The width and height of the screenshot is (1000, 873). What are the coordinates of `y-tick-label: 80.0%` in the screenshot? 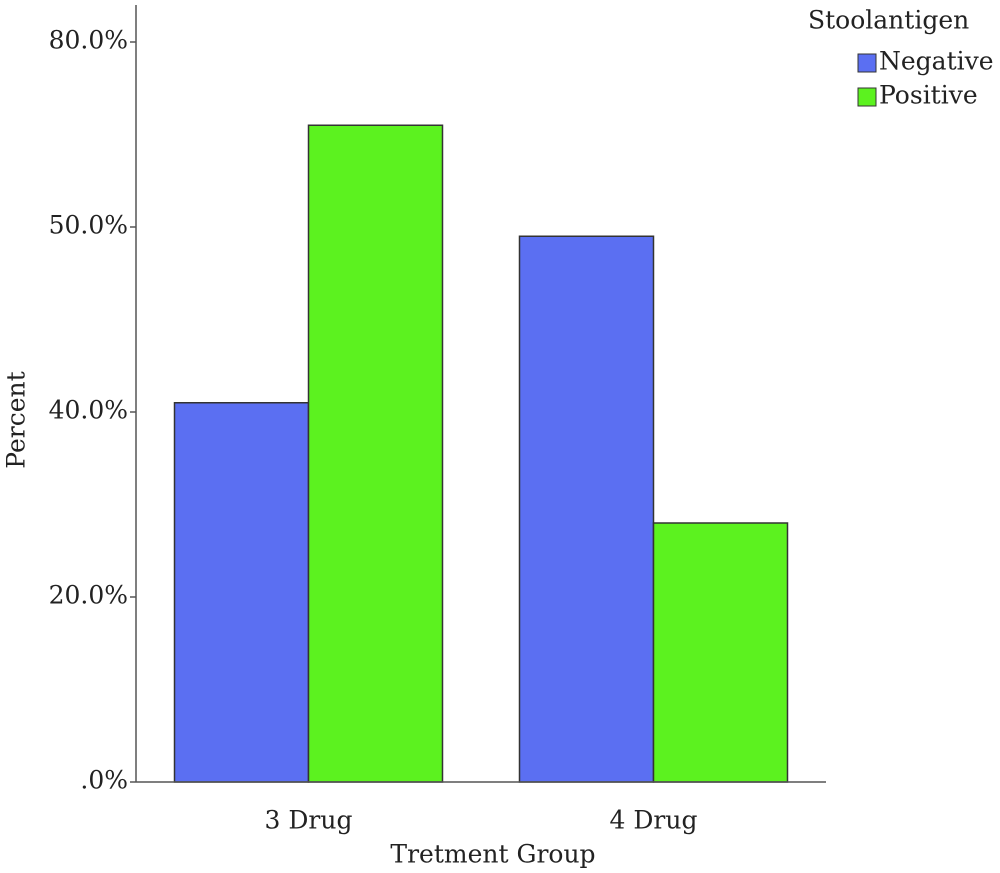 It's located at (88, 40).